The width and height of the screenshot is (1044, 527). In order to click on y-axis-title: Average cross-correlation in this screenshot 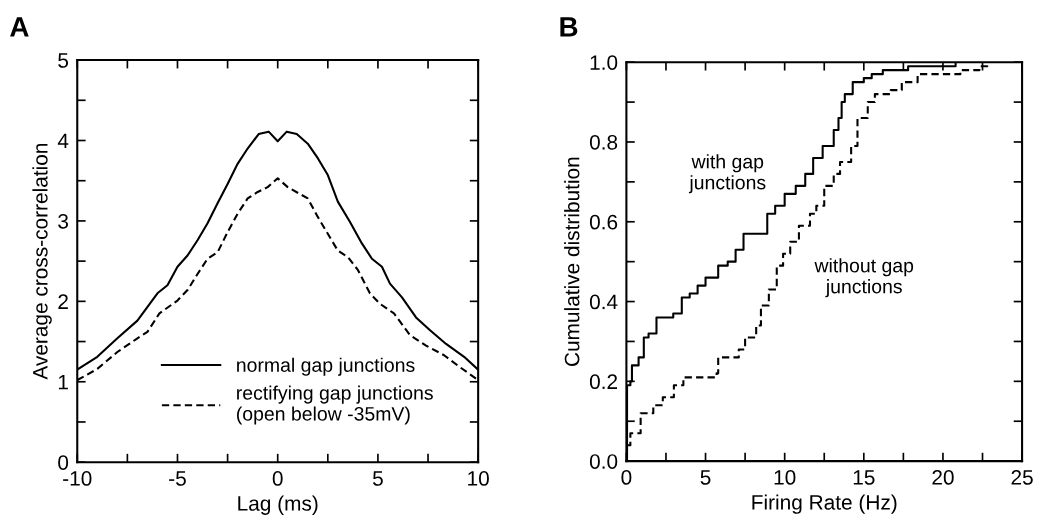, I will do `click(42, 261)`.